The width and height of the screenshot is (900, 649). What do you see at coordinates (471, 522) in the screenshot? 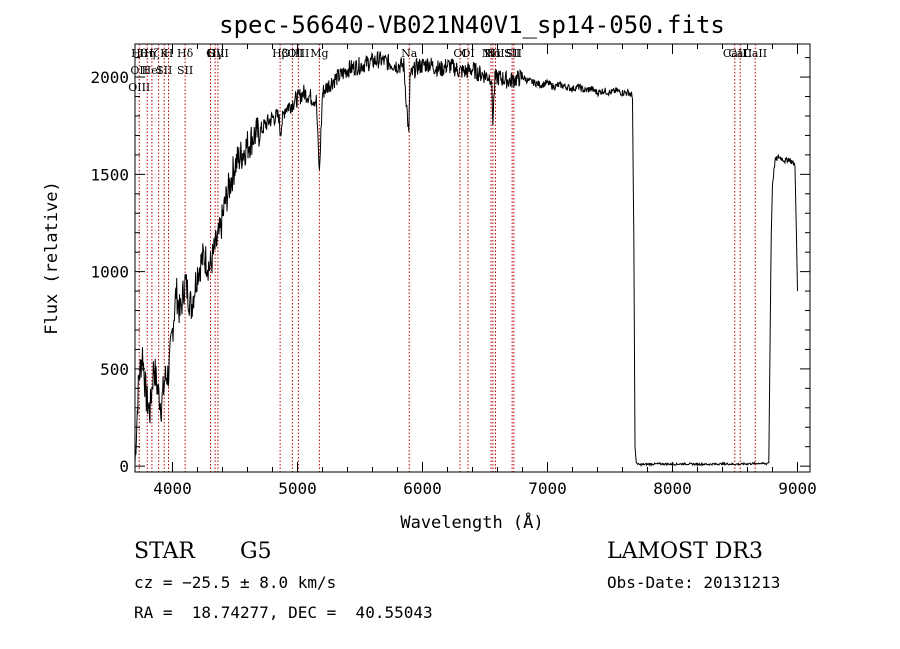
I see `x-axis-label: Wavelength (Å)` at bounding box center [471, 522].